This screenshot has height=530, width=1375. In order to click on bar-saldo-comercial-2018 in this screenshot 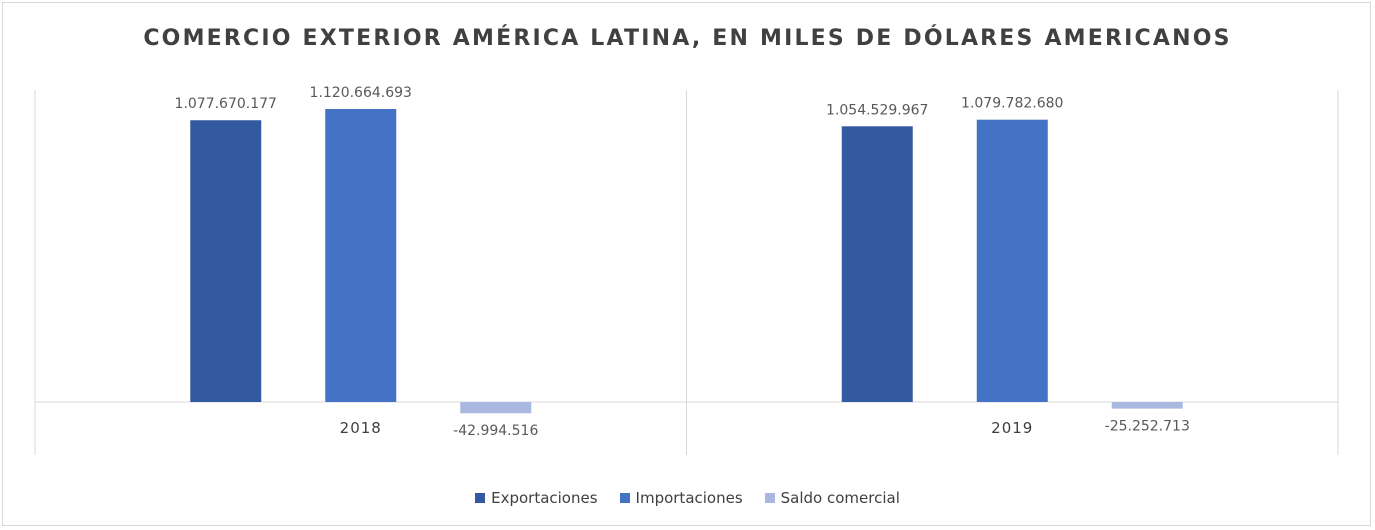, I will do `click(496, 408)`.